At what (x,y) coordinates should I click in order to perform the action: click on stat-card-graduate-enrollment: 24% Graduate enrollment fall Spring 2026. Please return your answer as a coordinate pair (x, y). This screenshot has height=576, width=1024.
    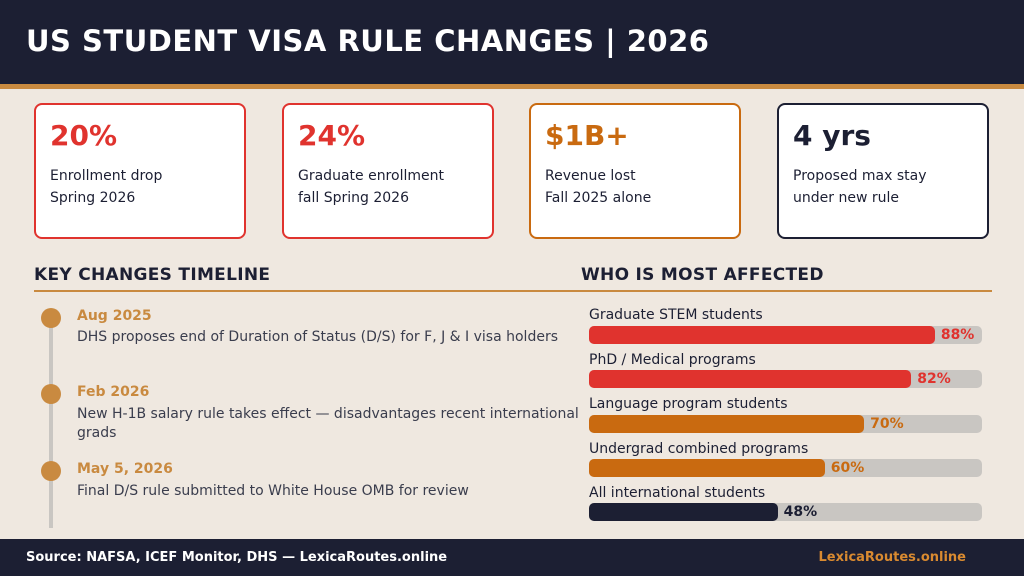
    Looking at the image, I should click on (388, 171).